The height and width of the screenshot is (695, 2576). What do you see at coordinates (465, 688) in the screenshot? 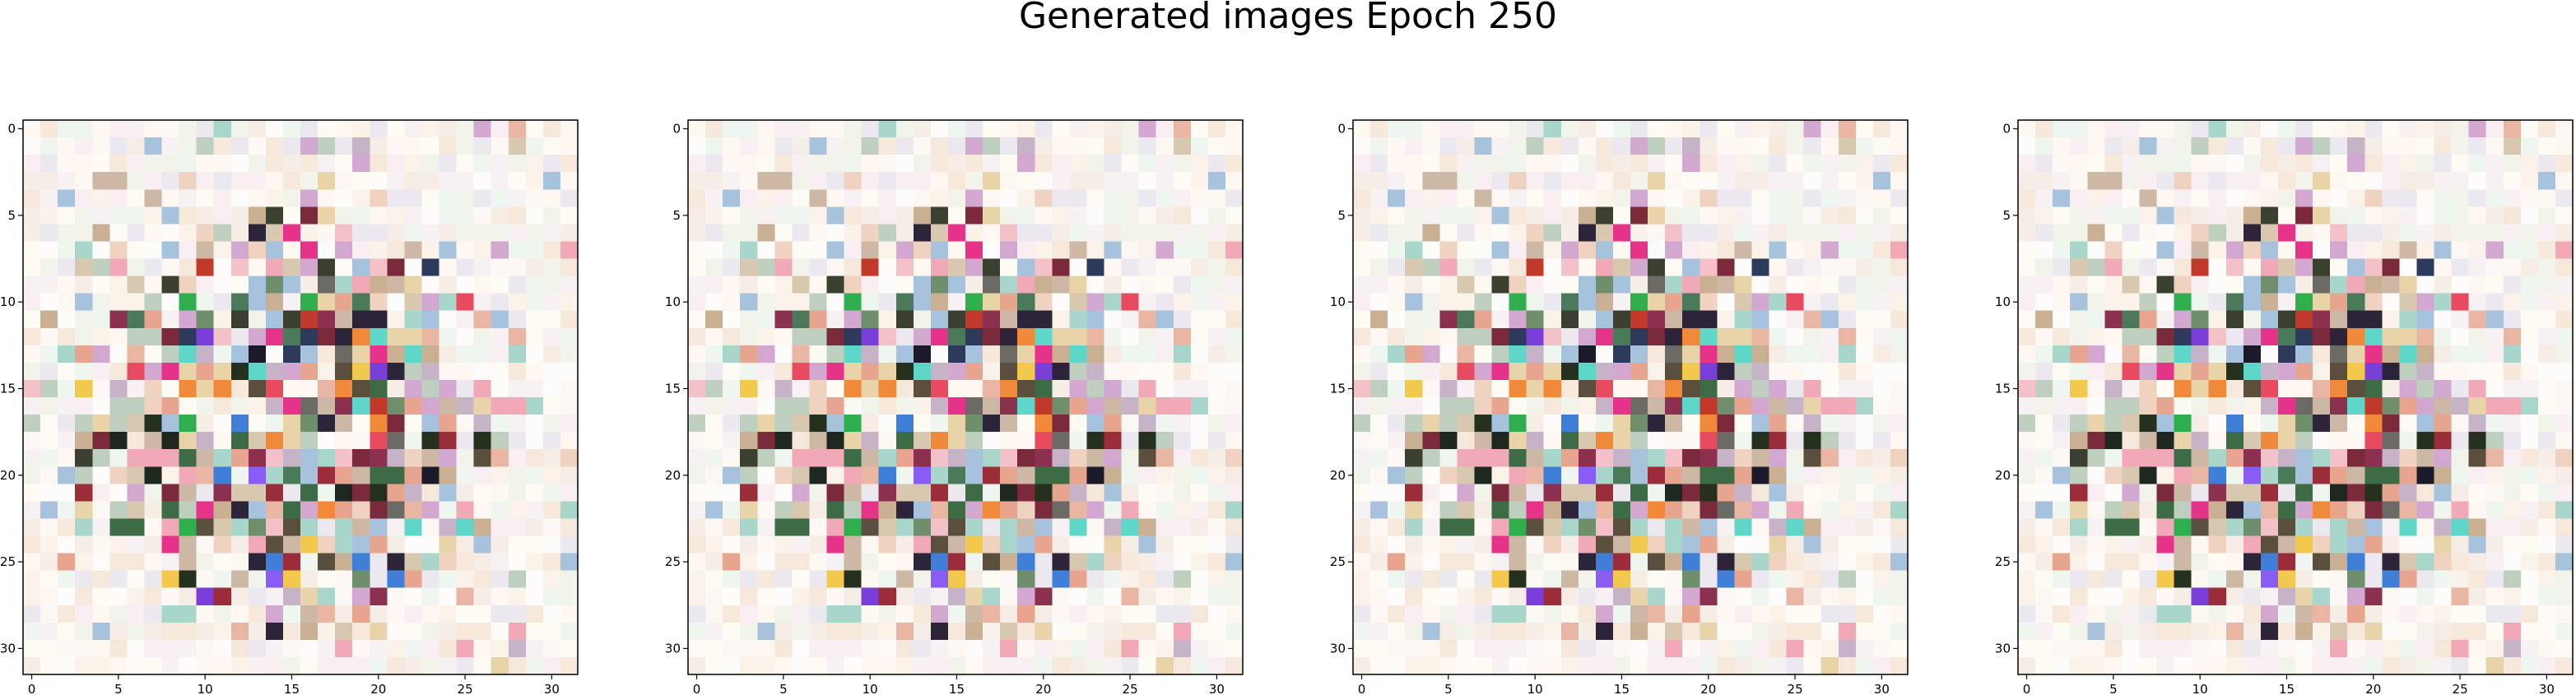
I see `x-tick-label: 25` at bounding box center [465, 688].